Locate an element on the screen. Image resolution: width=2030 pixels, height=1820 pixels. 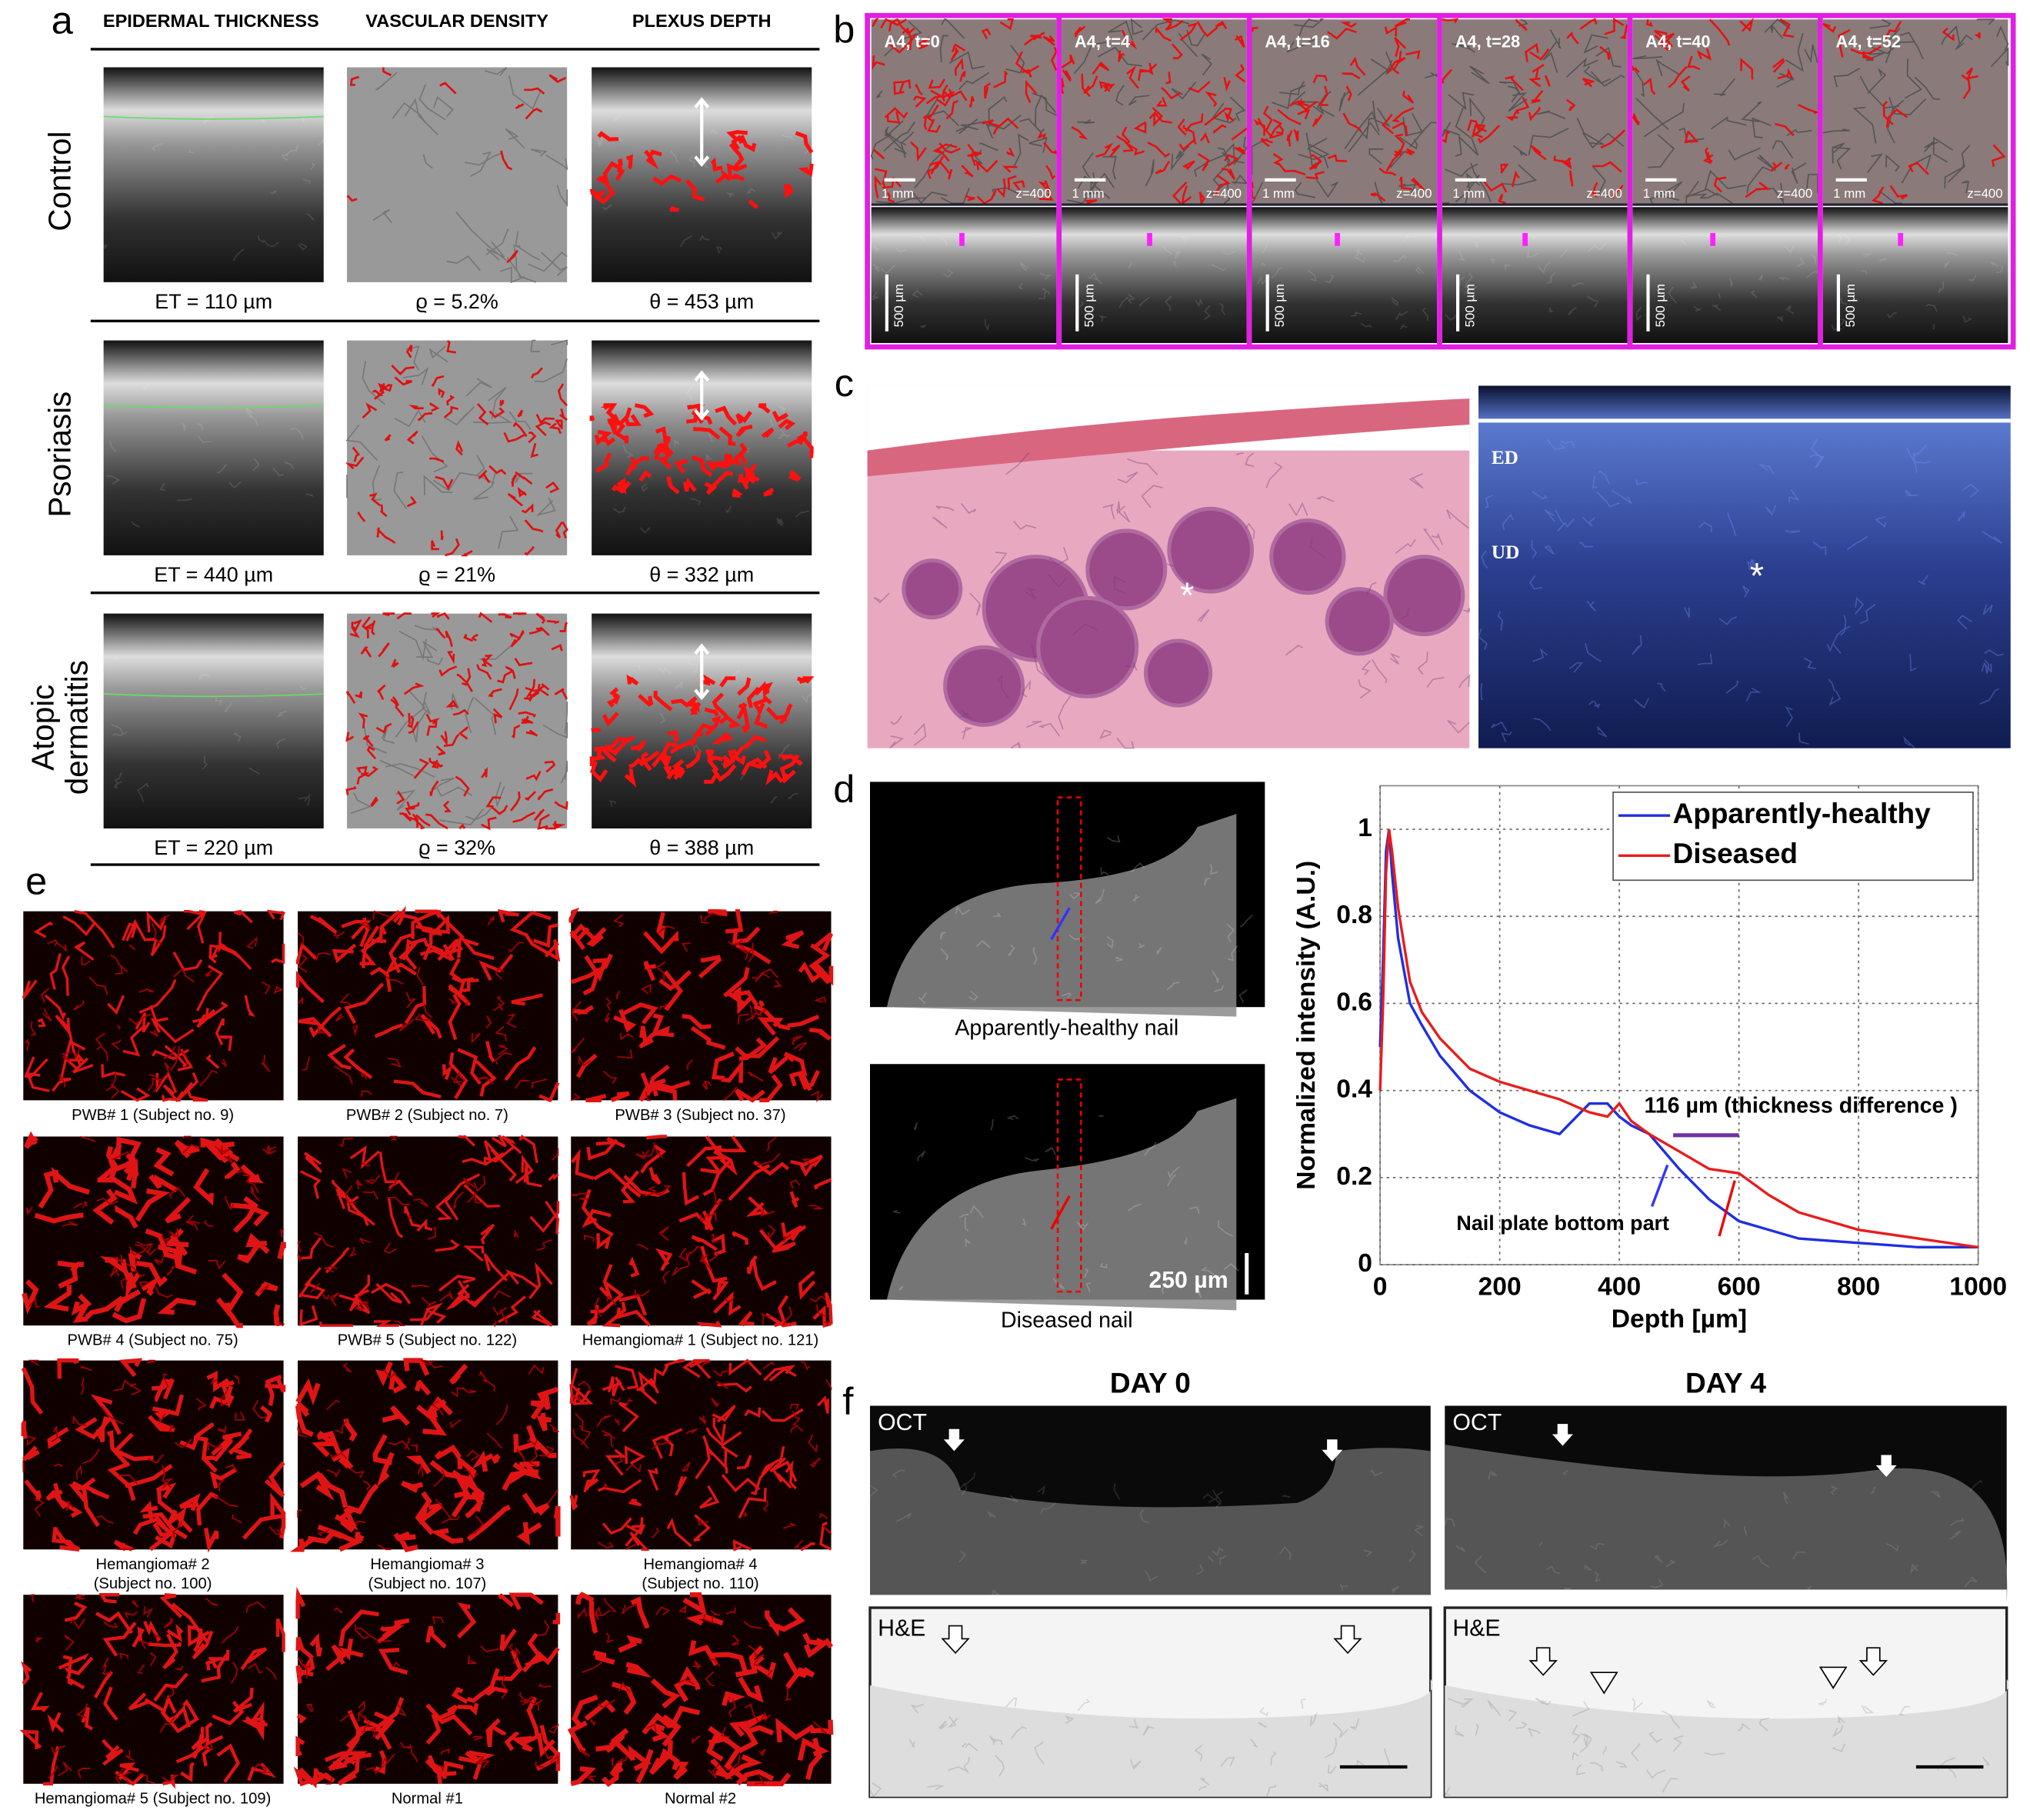
measurement: ϱ = 32% is located at coordinates (457, 847).